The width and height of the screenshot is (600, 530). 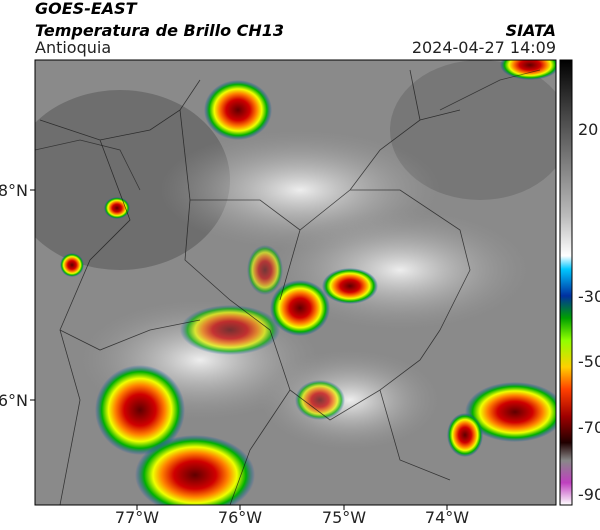 I want to click on longitude-label: 77°W, so click(x=137, y=517).